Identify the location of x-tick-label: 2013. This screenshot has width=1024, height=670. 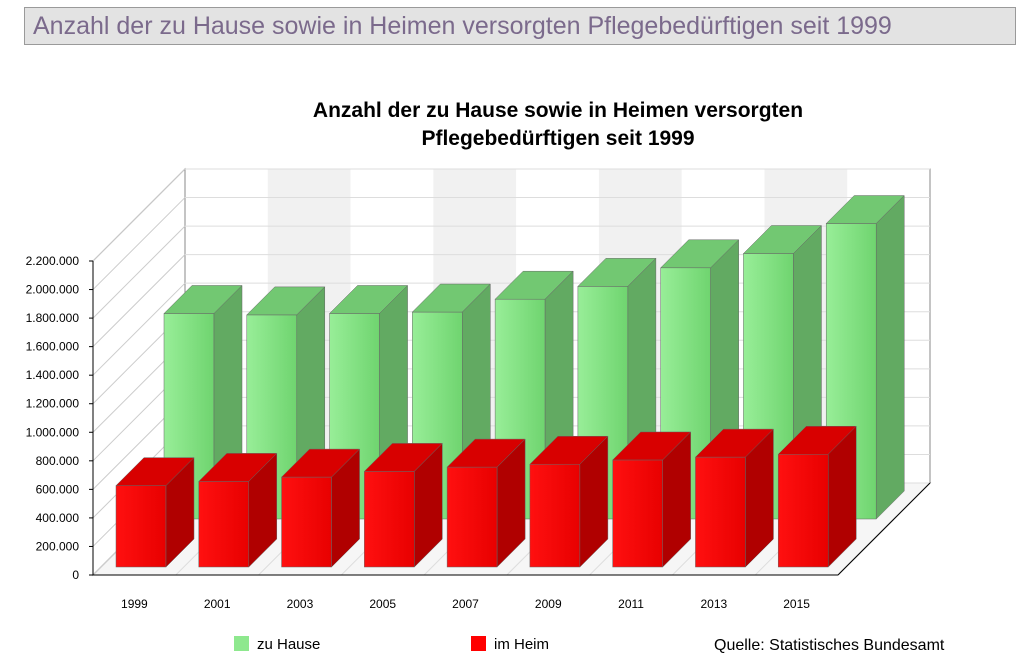
(713, 604).